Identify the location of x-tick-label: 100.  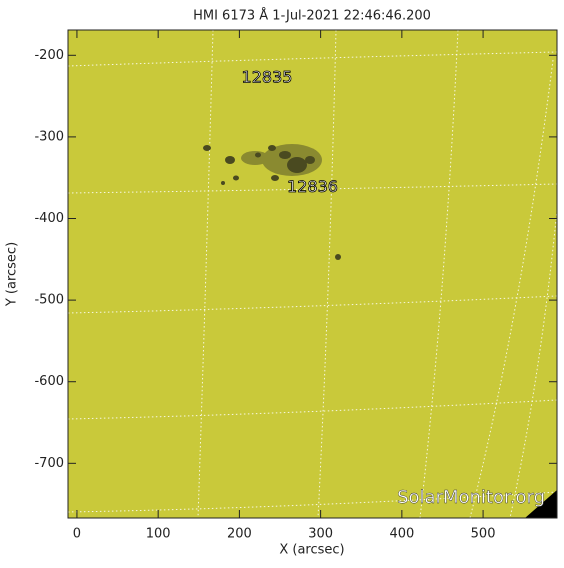
(158, 534).